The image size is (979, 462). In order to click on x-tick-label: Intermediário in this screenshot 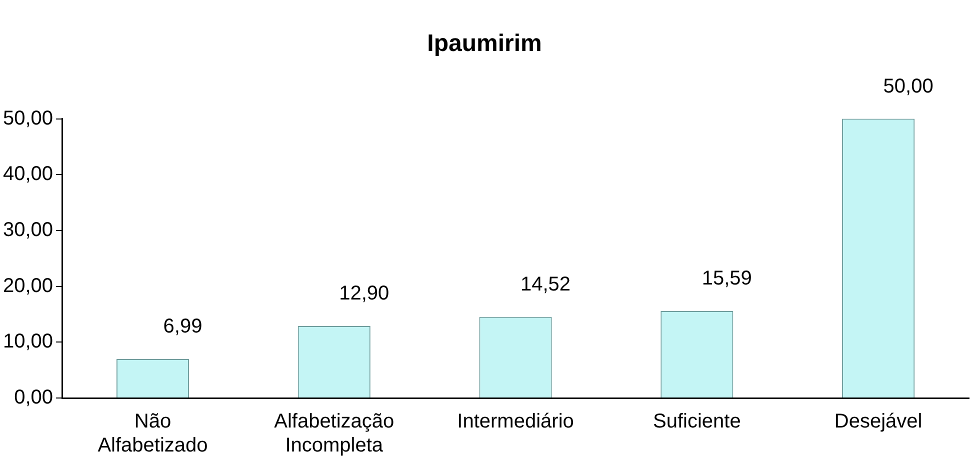, I will do `click(515, 421)`.